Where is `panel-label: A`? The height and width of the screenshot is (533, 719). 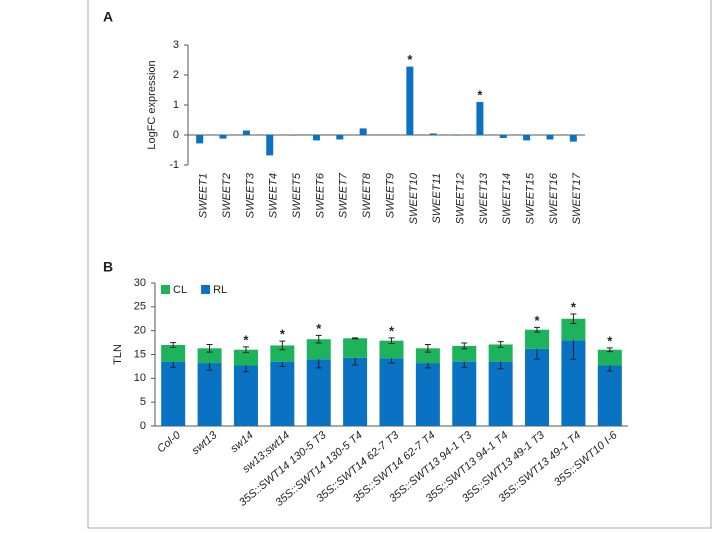 panel-label: A is located at coordinates (108, 17).